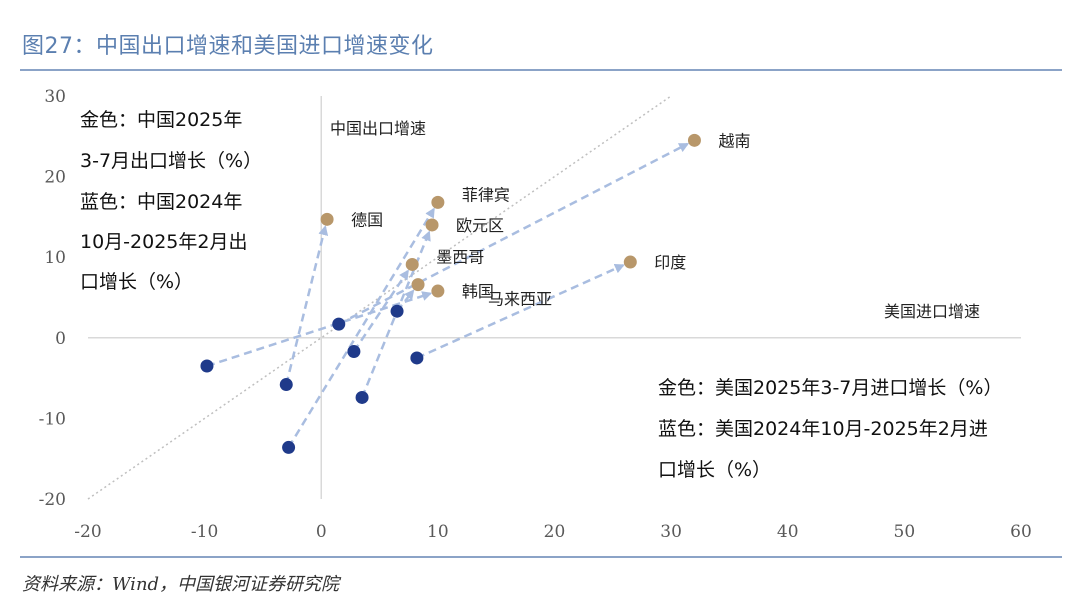  Describe the element at coordinates (136, 282) in the screenshot. I see `note-left-line-5: 口增长（%）` at that location.